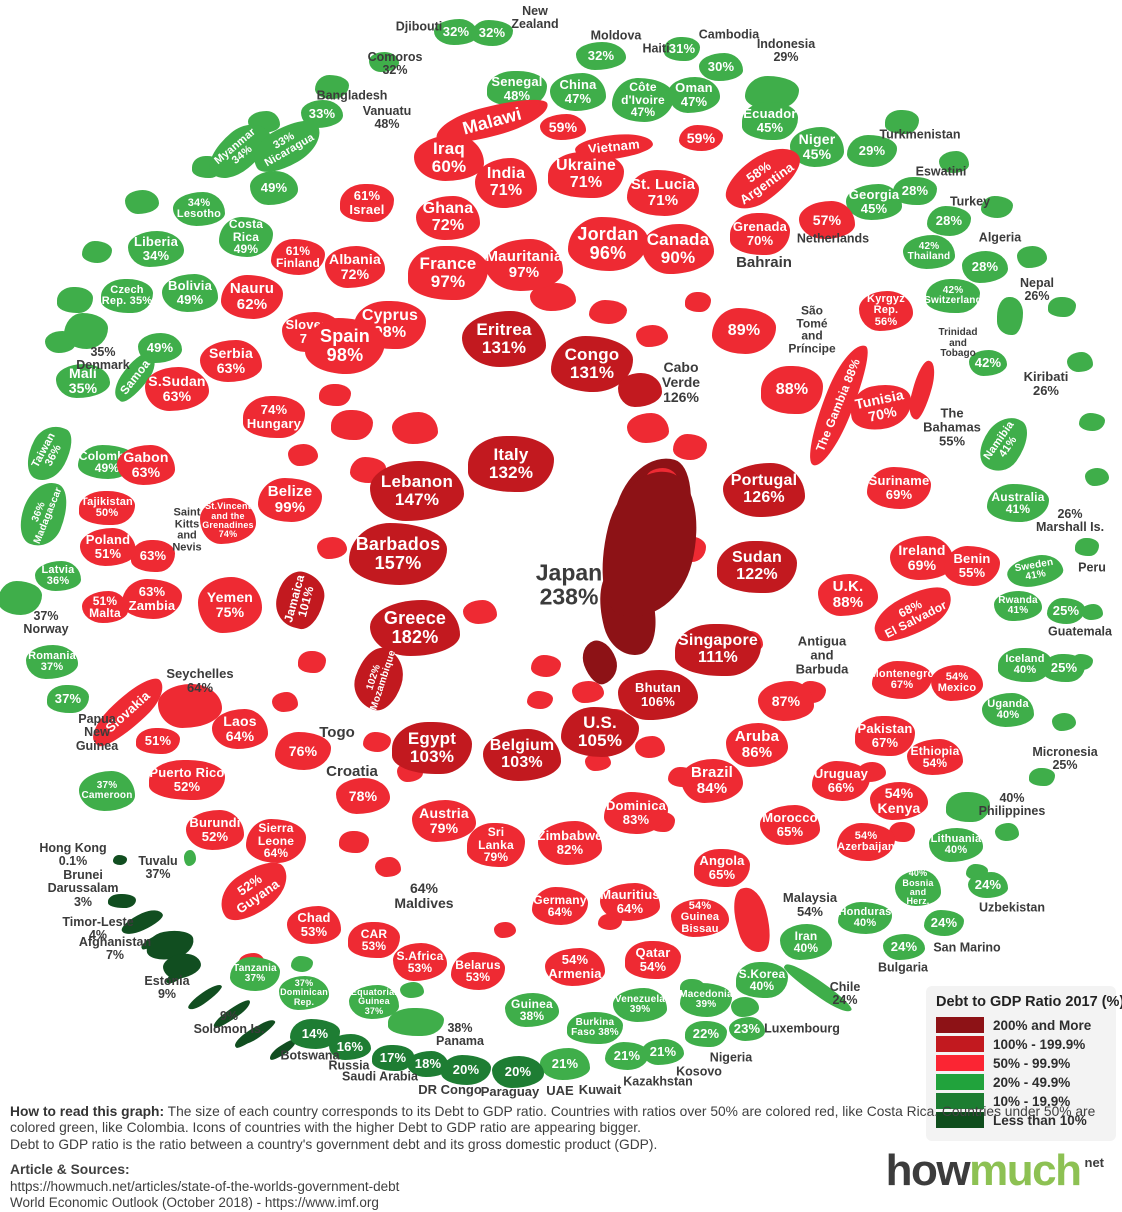 Image resolution: width=1122 pixels, height=1212 pixels. Describe the element at coordinates (995, 1171) in the screenshot. I see `howmuch-logo: howmuch net` at that location.